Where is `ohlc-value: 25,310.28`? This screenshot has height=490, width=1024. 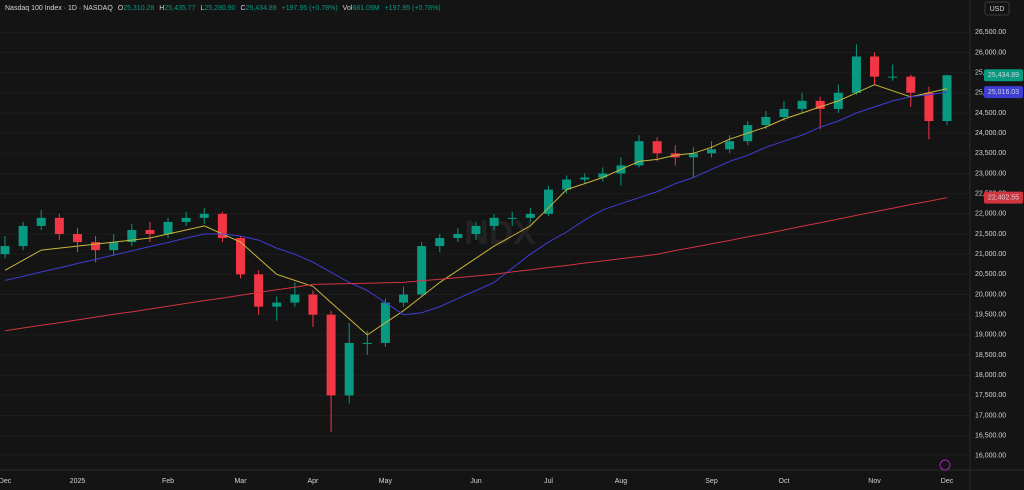 ohlc-value: 25,310.28 is located at coordinates (138, 8).